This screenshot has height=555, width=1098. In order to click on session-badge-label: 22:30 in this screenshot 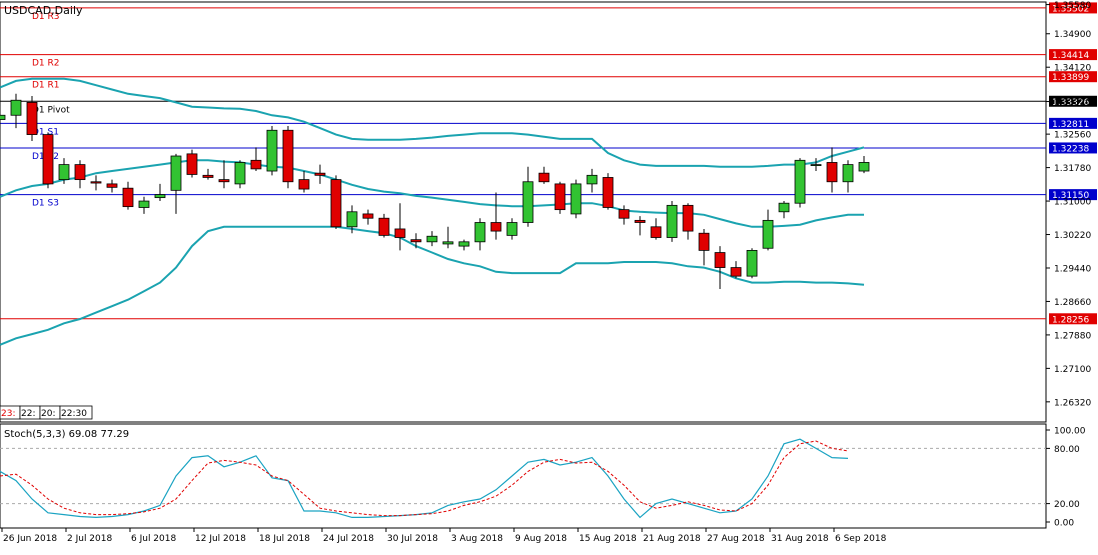, I will do `click(74, 414)`.